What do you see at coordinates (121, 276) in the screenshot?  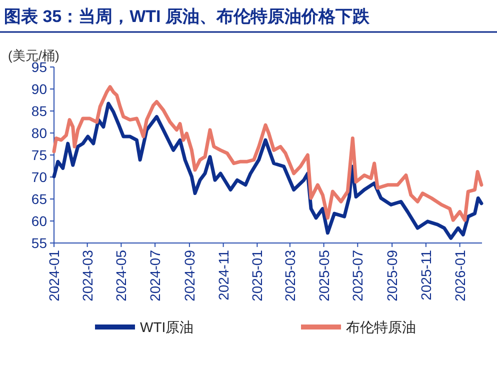 I see `x-tick-label: 2024-05` at bounding box center [121, 276].